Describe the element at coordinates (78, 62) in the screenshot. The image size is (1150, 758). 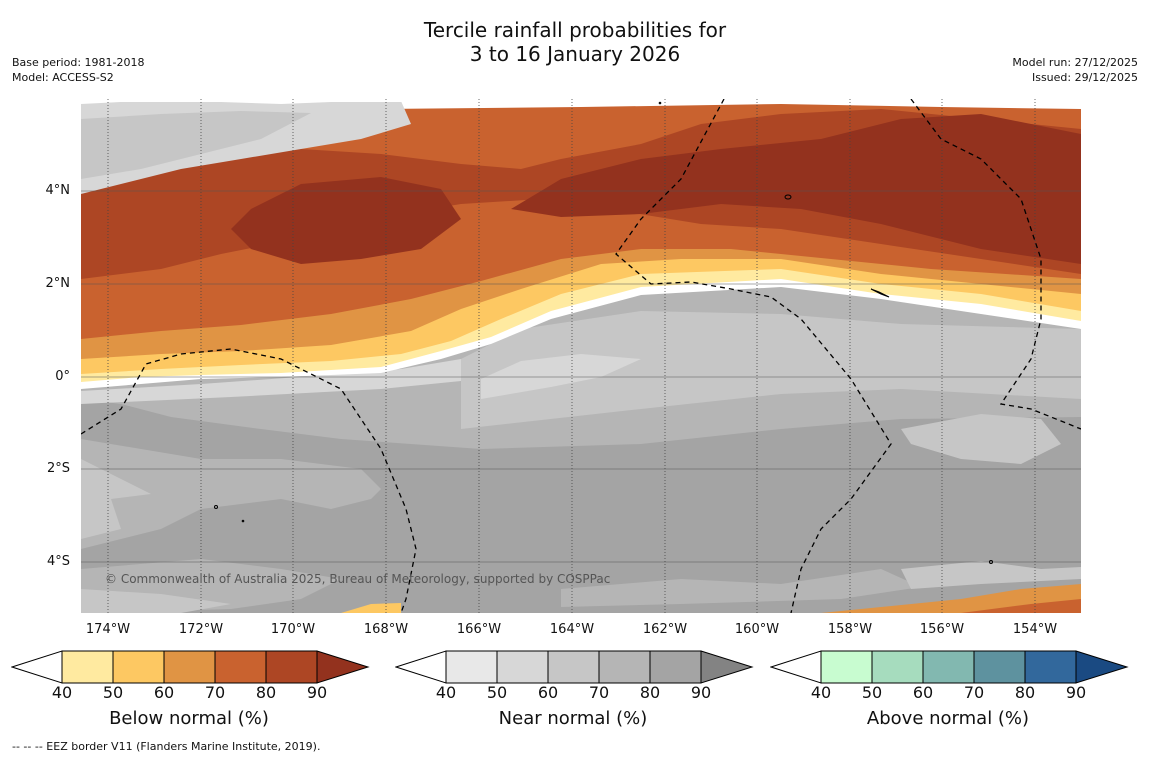
I see `base-period: Base period: 1981-2018` at that location.